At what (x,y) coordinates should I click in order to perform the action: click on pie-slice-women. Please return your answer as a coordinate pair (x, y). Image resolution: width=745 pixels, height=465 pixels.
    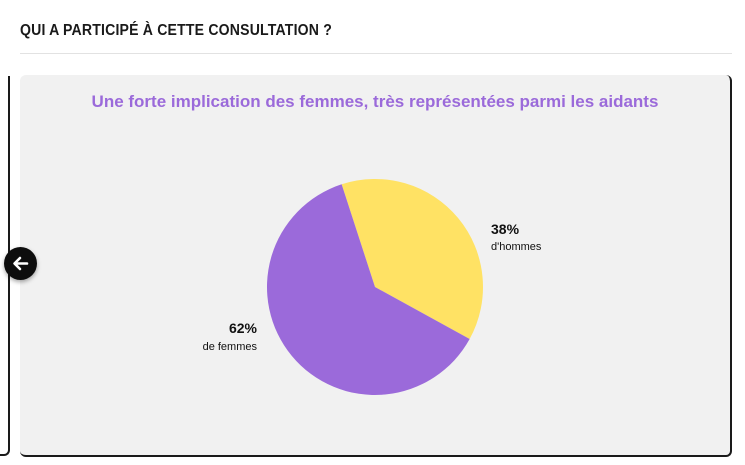
    Looking at the image, I should click on (368, 290).